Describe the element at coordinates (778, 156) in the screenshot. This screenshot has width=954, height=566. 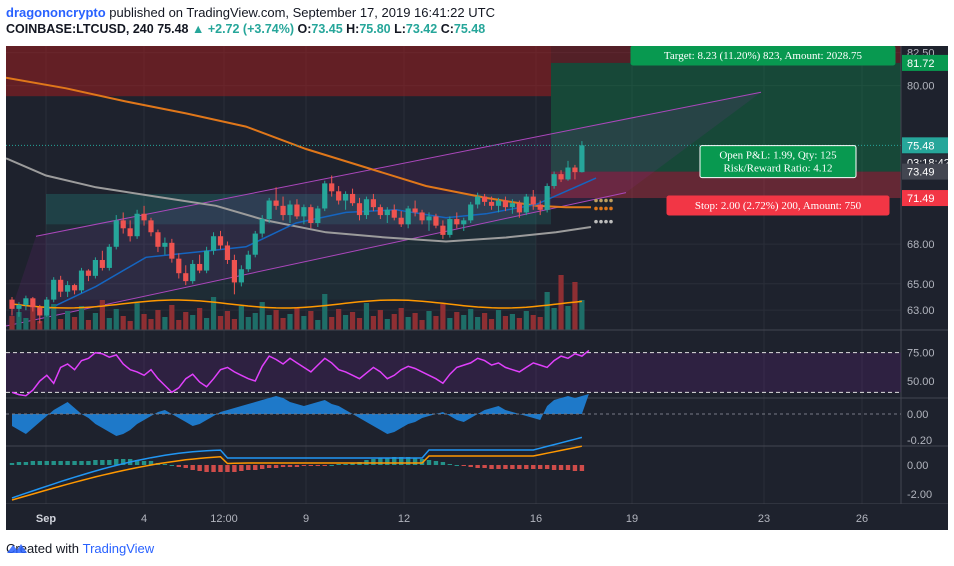
I see `pnl-label-text: Open P&L: 1.99, Qty: 125` at that location.